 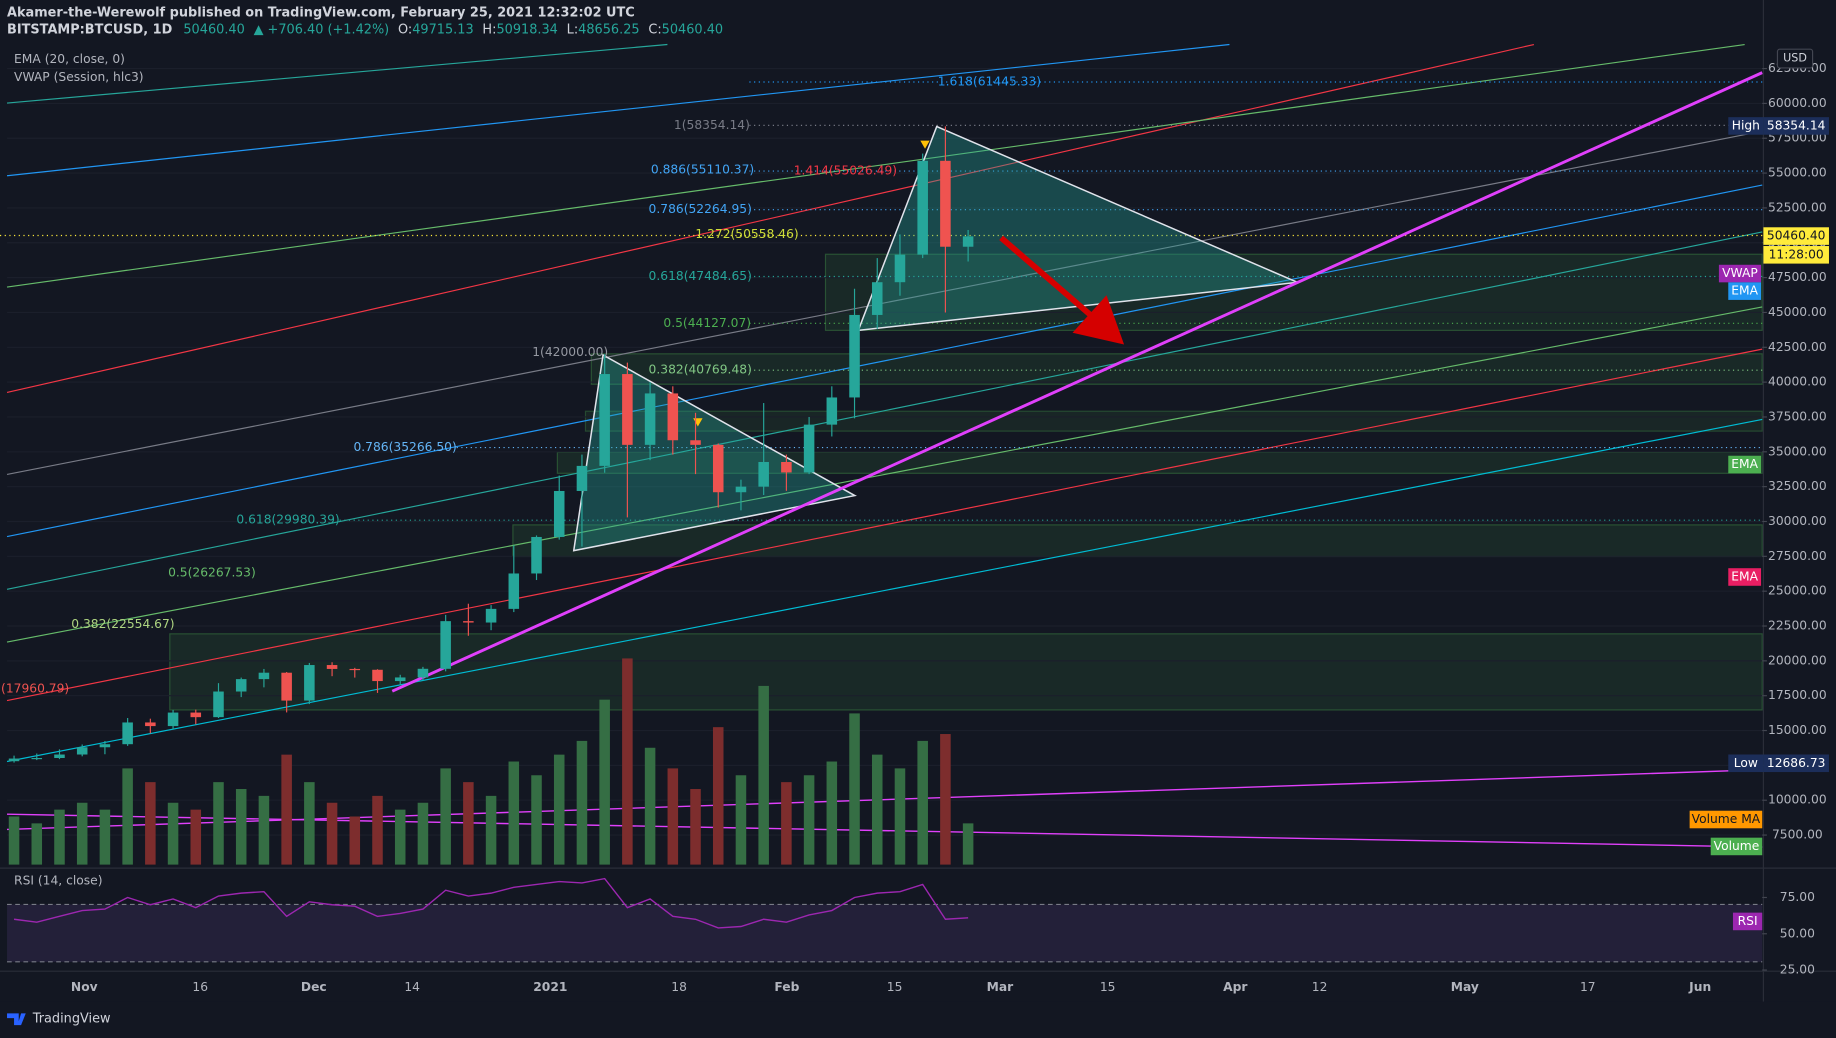 What do you see at coordinates (213, 29) in the screenshot?
I see `last: 50460.40` at bounding box center [213, 29].